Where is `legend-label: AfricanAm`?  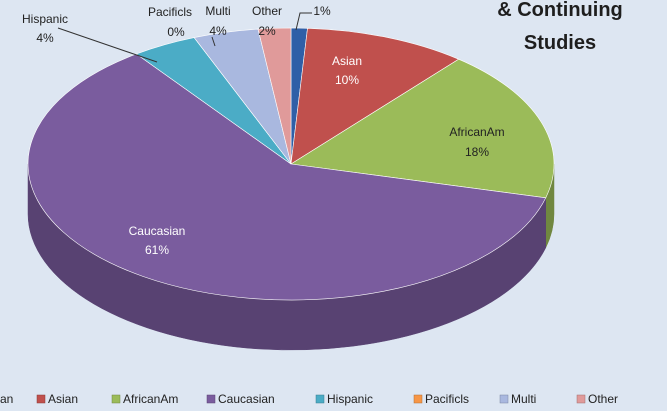
legend-label: AfricanAm is located at coordinates (150, 399).